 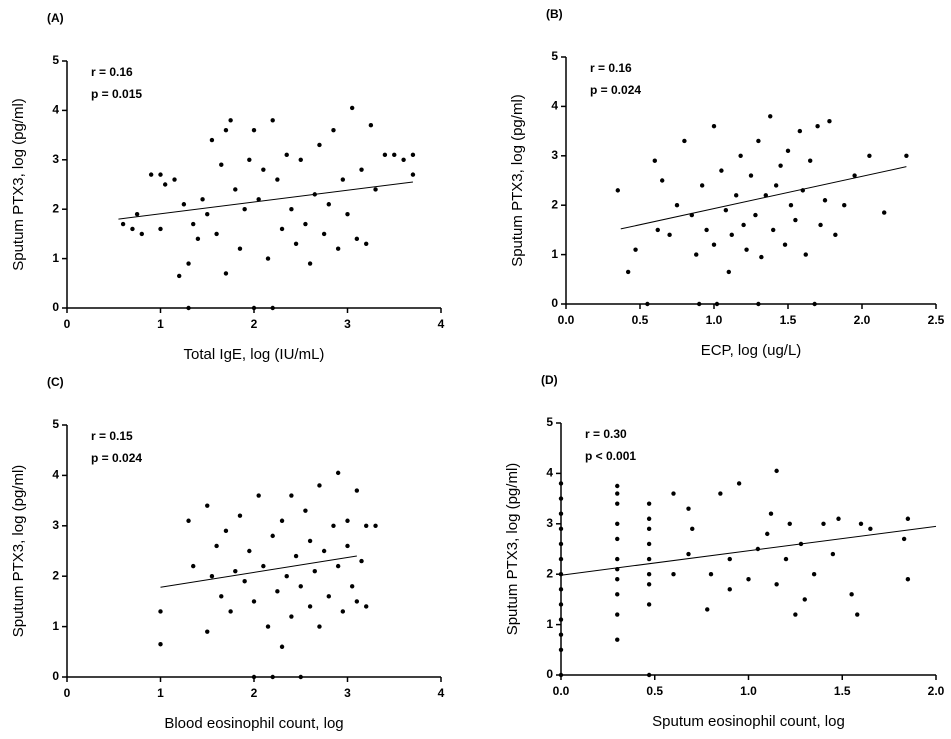 What do you see at coordinates (254, 354) in the screenshot?
I see `x-axis-label: Total IgE, log (IU/mL)` at bounding box center [254, 354].